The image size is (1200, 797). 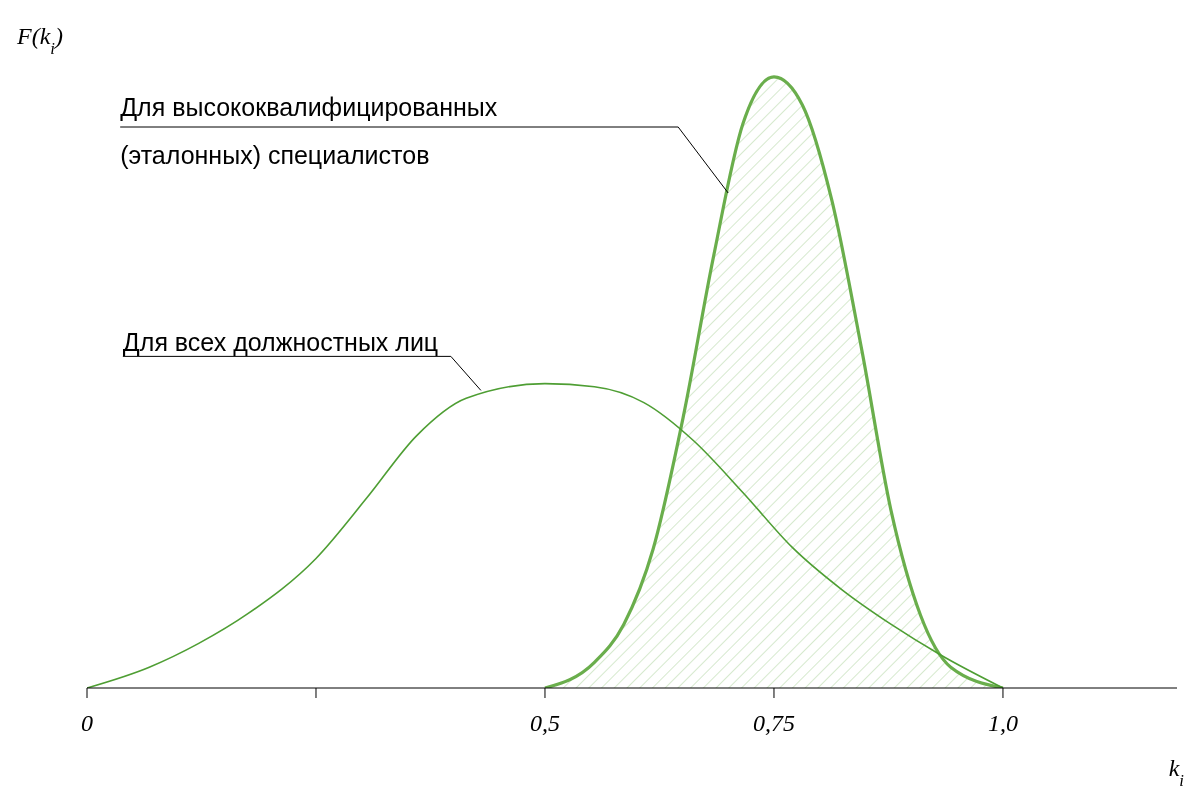 What do you see at coordinates (281, 343) in the screenshot?
I see `annotation: Для всех должностных лиц` at bounding box center [281, 343].